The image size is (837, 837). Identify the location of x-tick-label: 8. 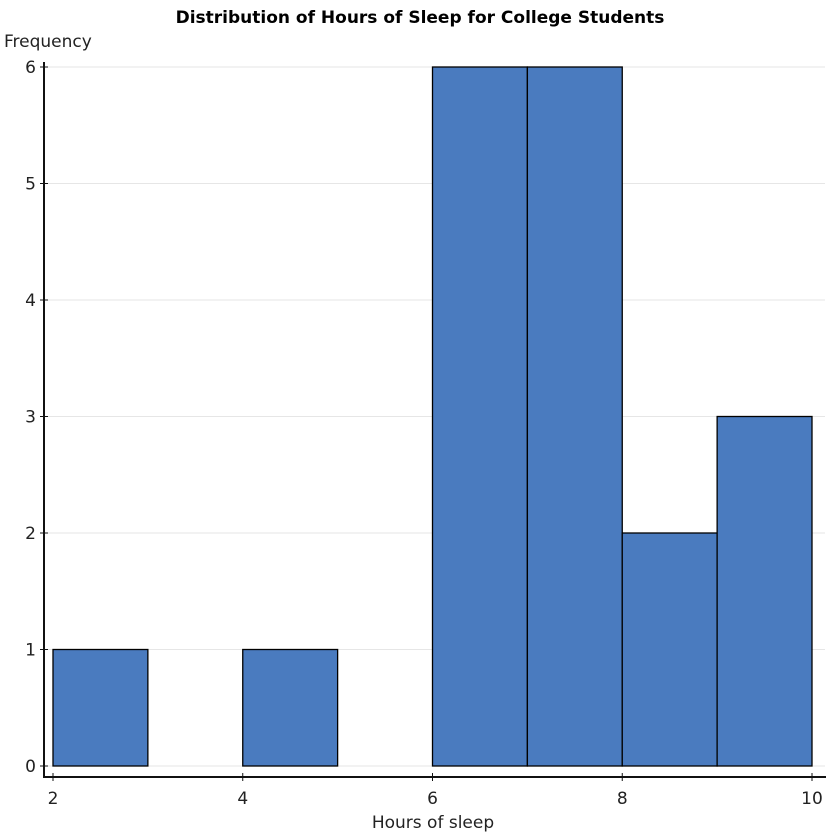
(622, 799).